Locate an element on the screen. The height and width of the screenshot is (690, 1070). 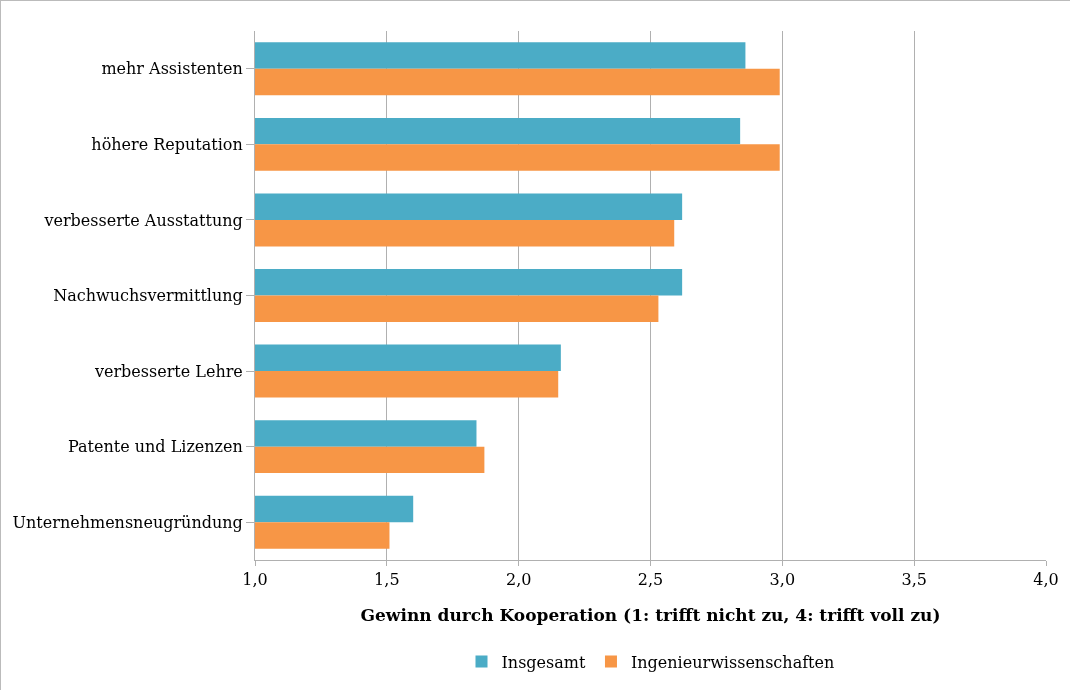
x-tick-label: 4,0 is located at coordinates (1046, 580).